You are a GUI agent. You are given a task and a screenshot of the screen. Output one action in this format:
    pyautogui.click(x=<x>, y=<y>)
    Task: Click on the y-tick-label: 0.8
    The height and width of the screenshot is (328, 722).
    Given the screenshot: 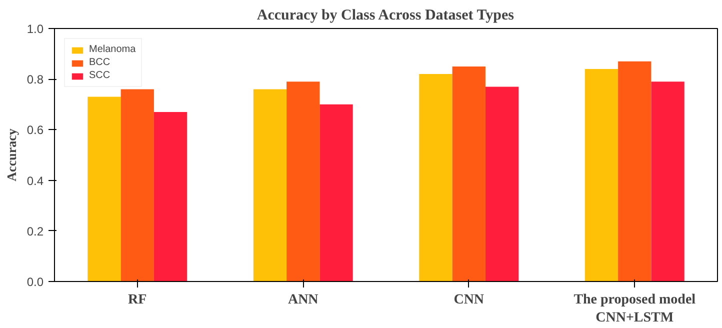 What is the action you would take?
    pyautogui.click(x=35, y=79)
    